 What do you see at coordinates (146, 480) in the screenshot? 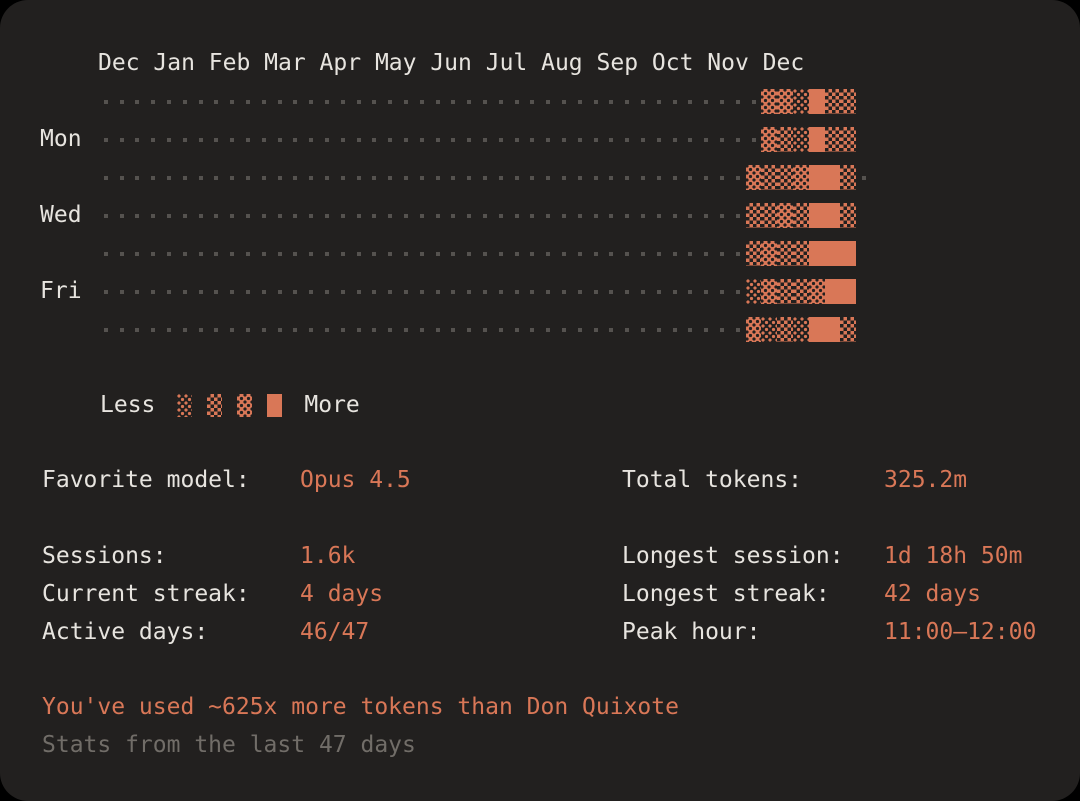
I see `favorite-model-label: Favorite model:` at bounding box center [146, 480].